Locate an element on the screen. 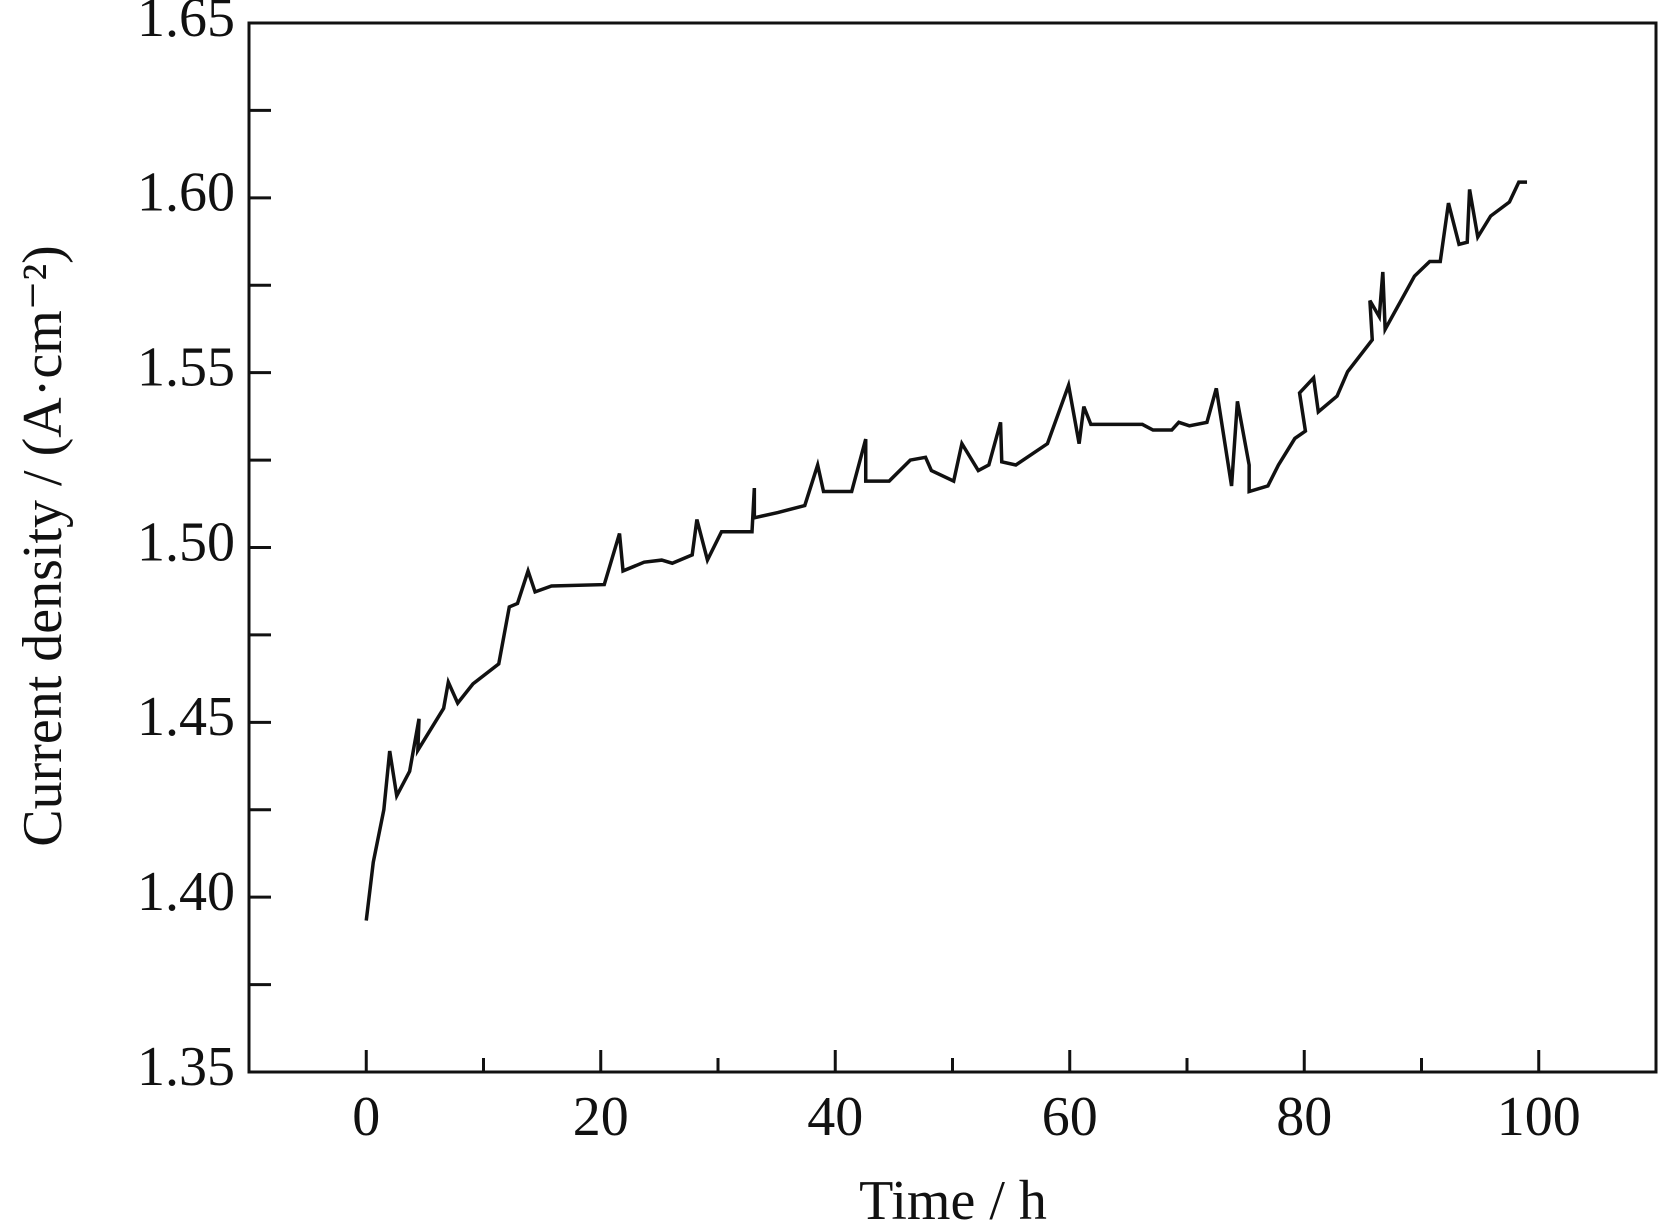 This screenshot has width=1659, height=1230. x-axis-label: Time / h is located at coordinates (953, 1200).